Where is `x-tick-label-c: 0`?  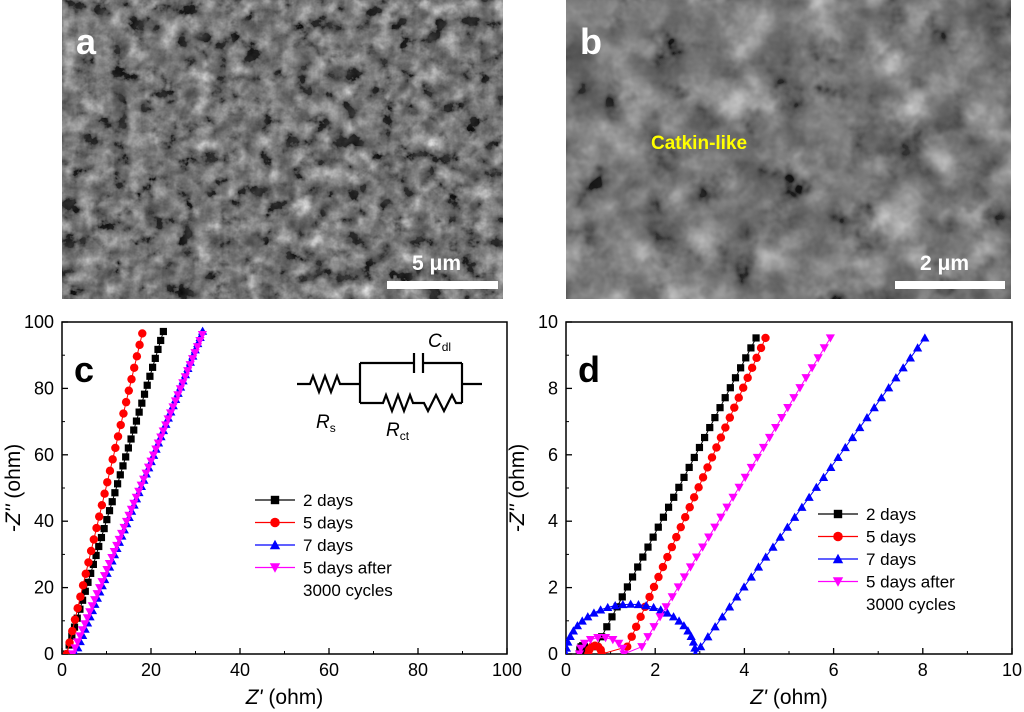
x-tick-label-c: 0 is located at coordinates (62, 670).